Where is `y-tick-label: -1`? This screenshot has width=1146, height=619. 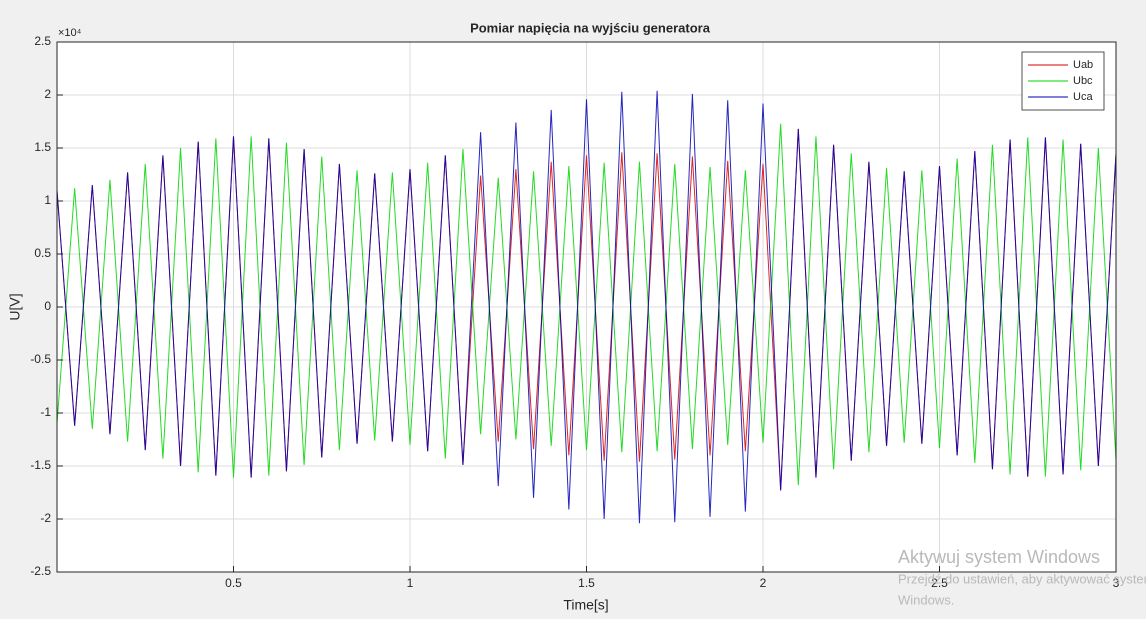
y-tick-label: -1 is located at coordinates (45, 412).